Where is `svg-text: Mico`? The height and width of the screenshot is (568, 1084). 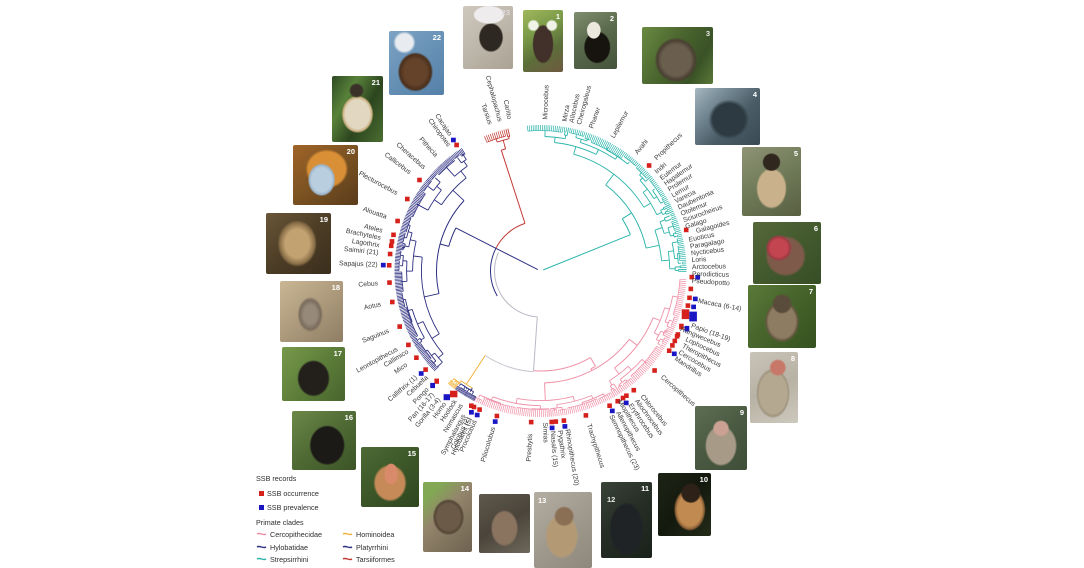
svg-text: Mico is located at coordinates (401, 369).